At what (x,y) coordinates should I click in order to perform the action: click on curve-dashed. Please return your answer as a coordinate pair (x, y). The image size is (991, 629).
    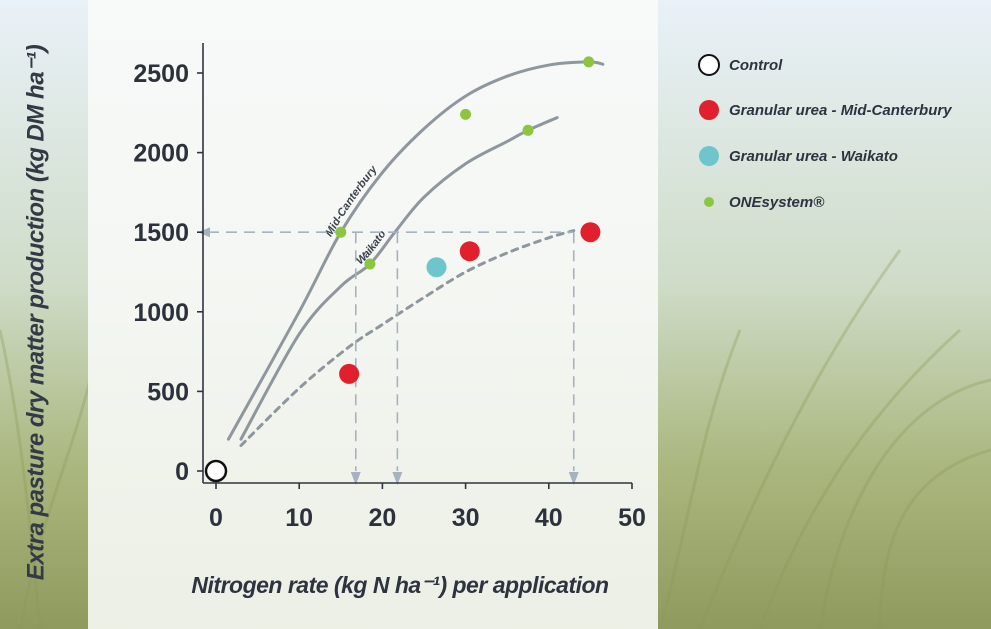
    Looking at the image, I should click on (407, 338).